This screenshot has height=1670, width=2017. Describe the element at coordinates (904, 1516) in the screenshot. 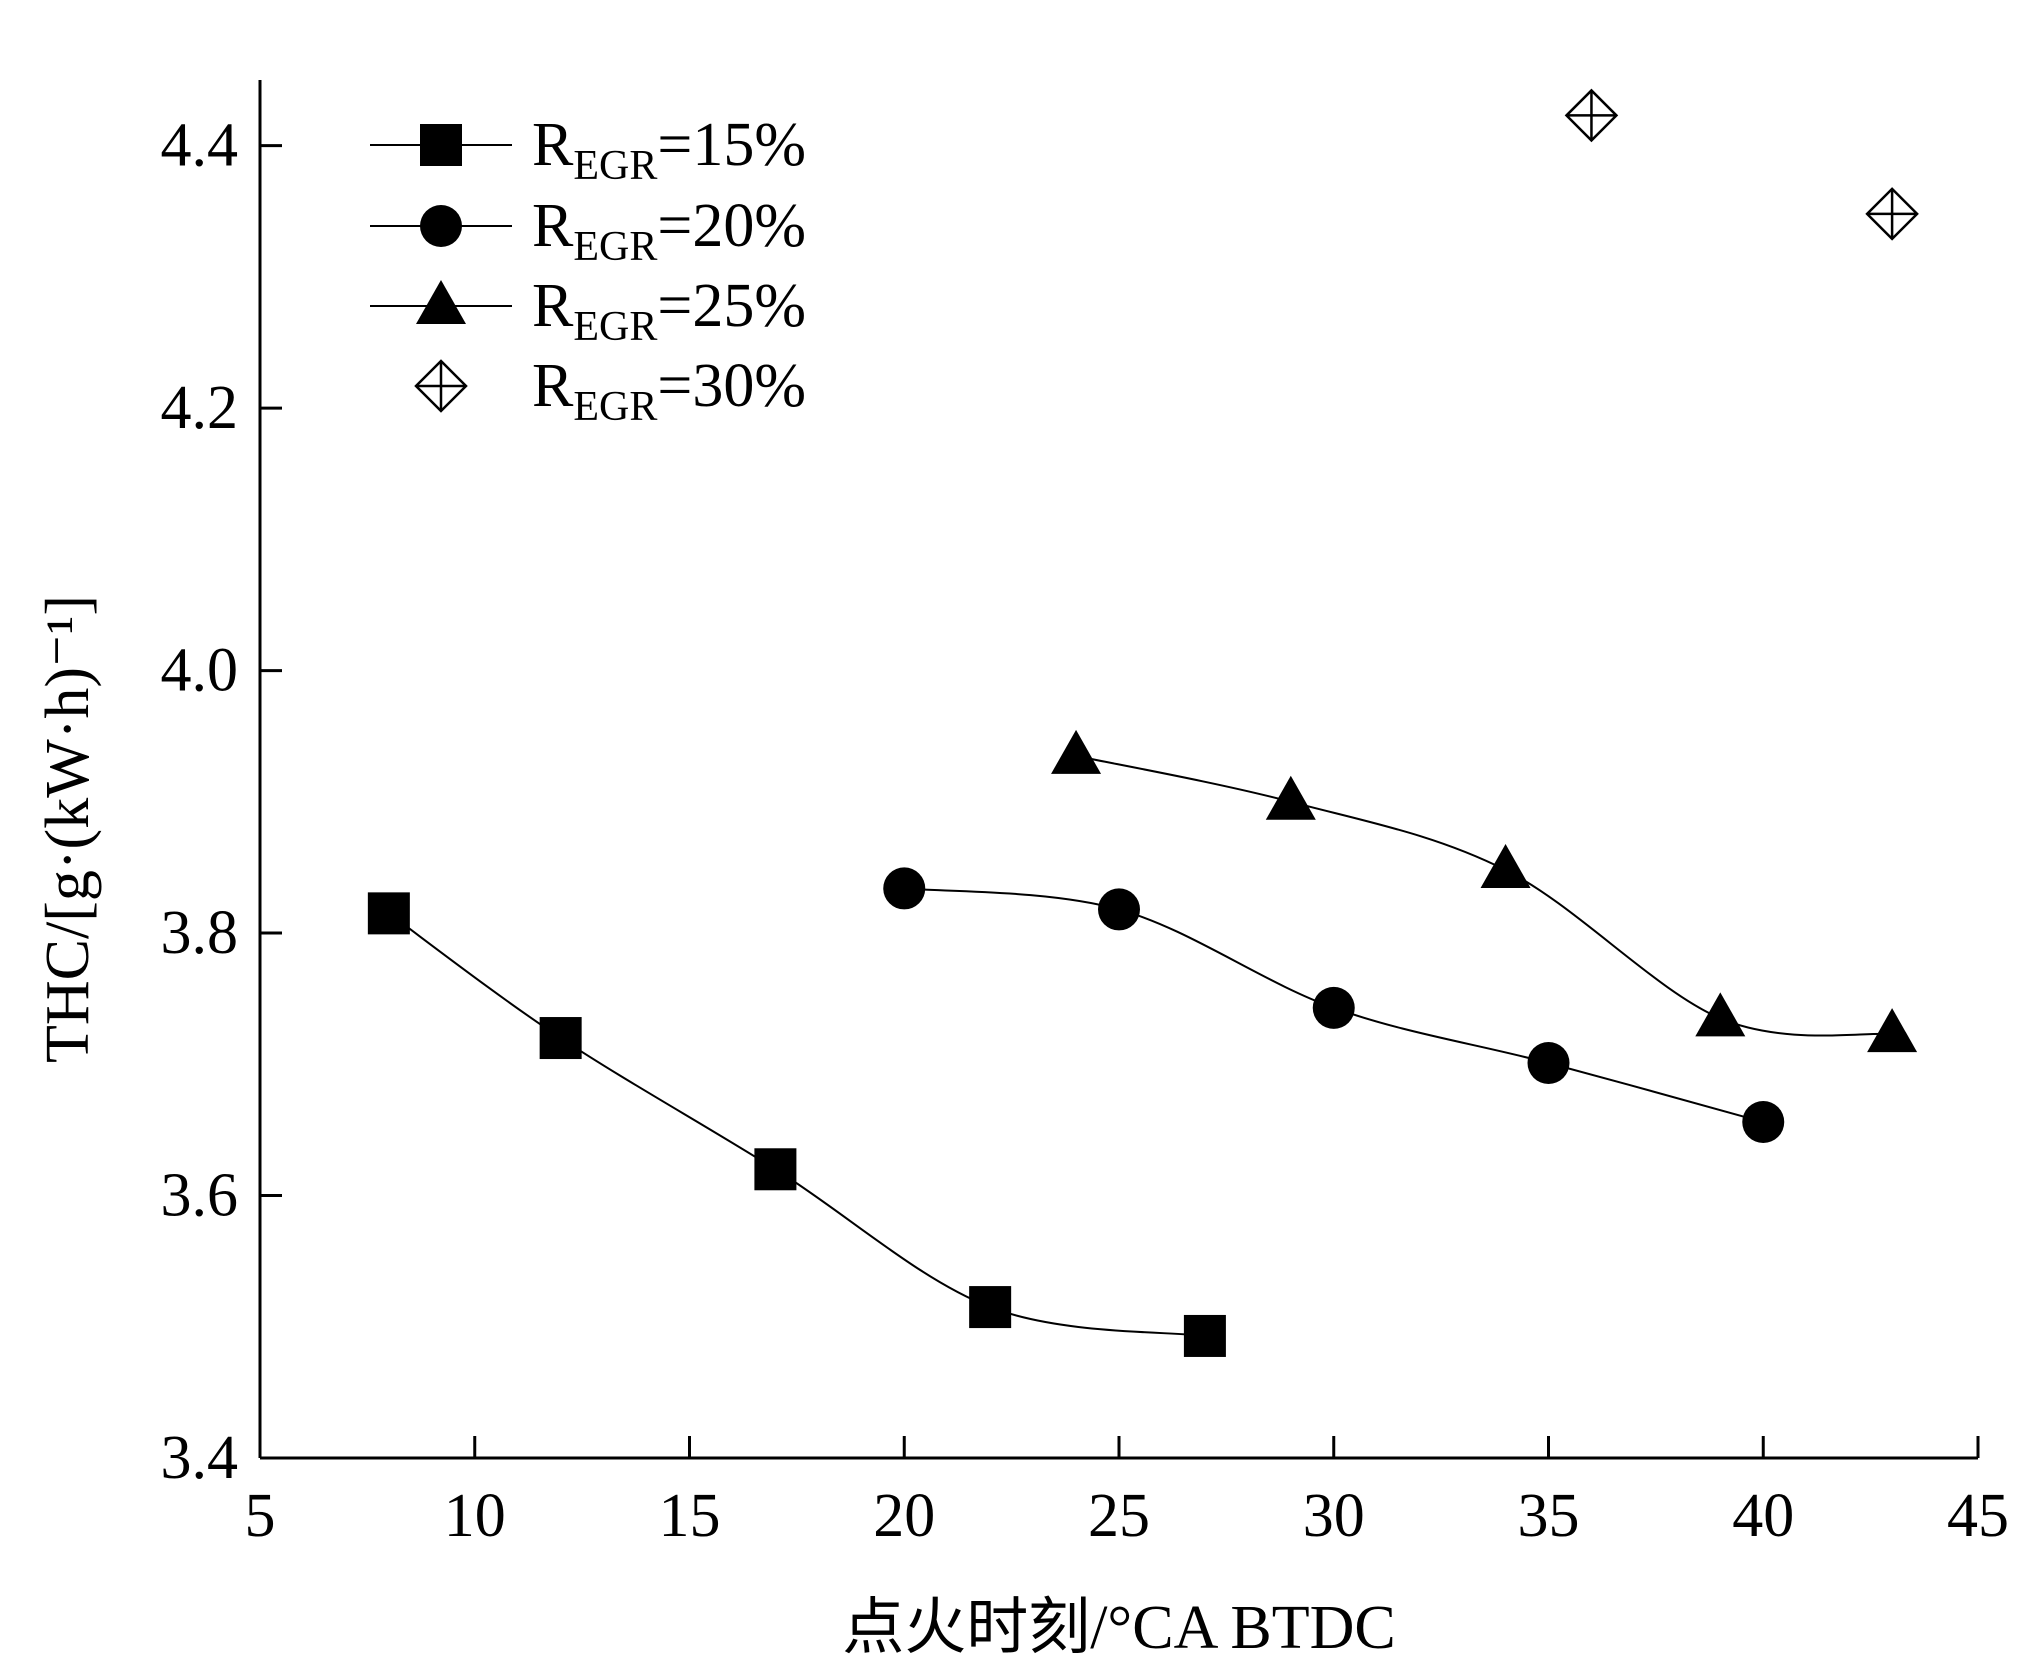

I see `x-tick-label: 20` at that location.